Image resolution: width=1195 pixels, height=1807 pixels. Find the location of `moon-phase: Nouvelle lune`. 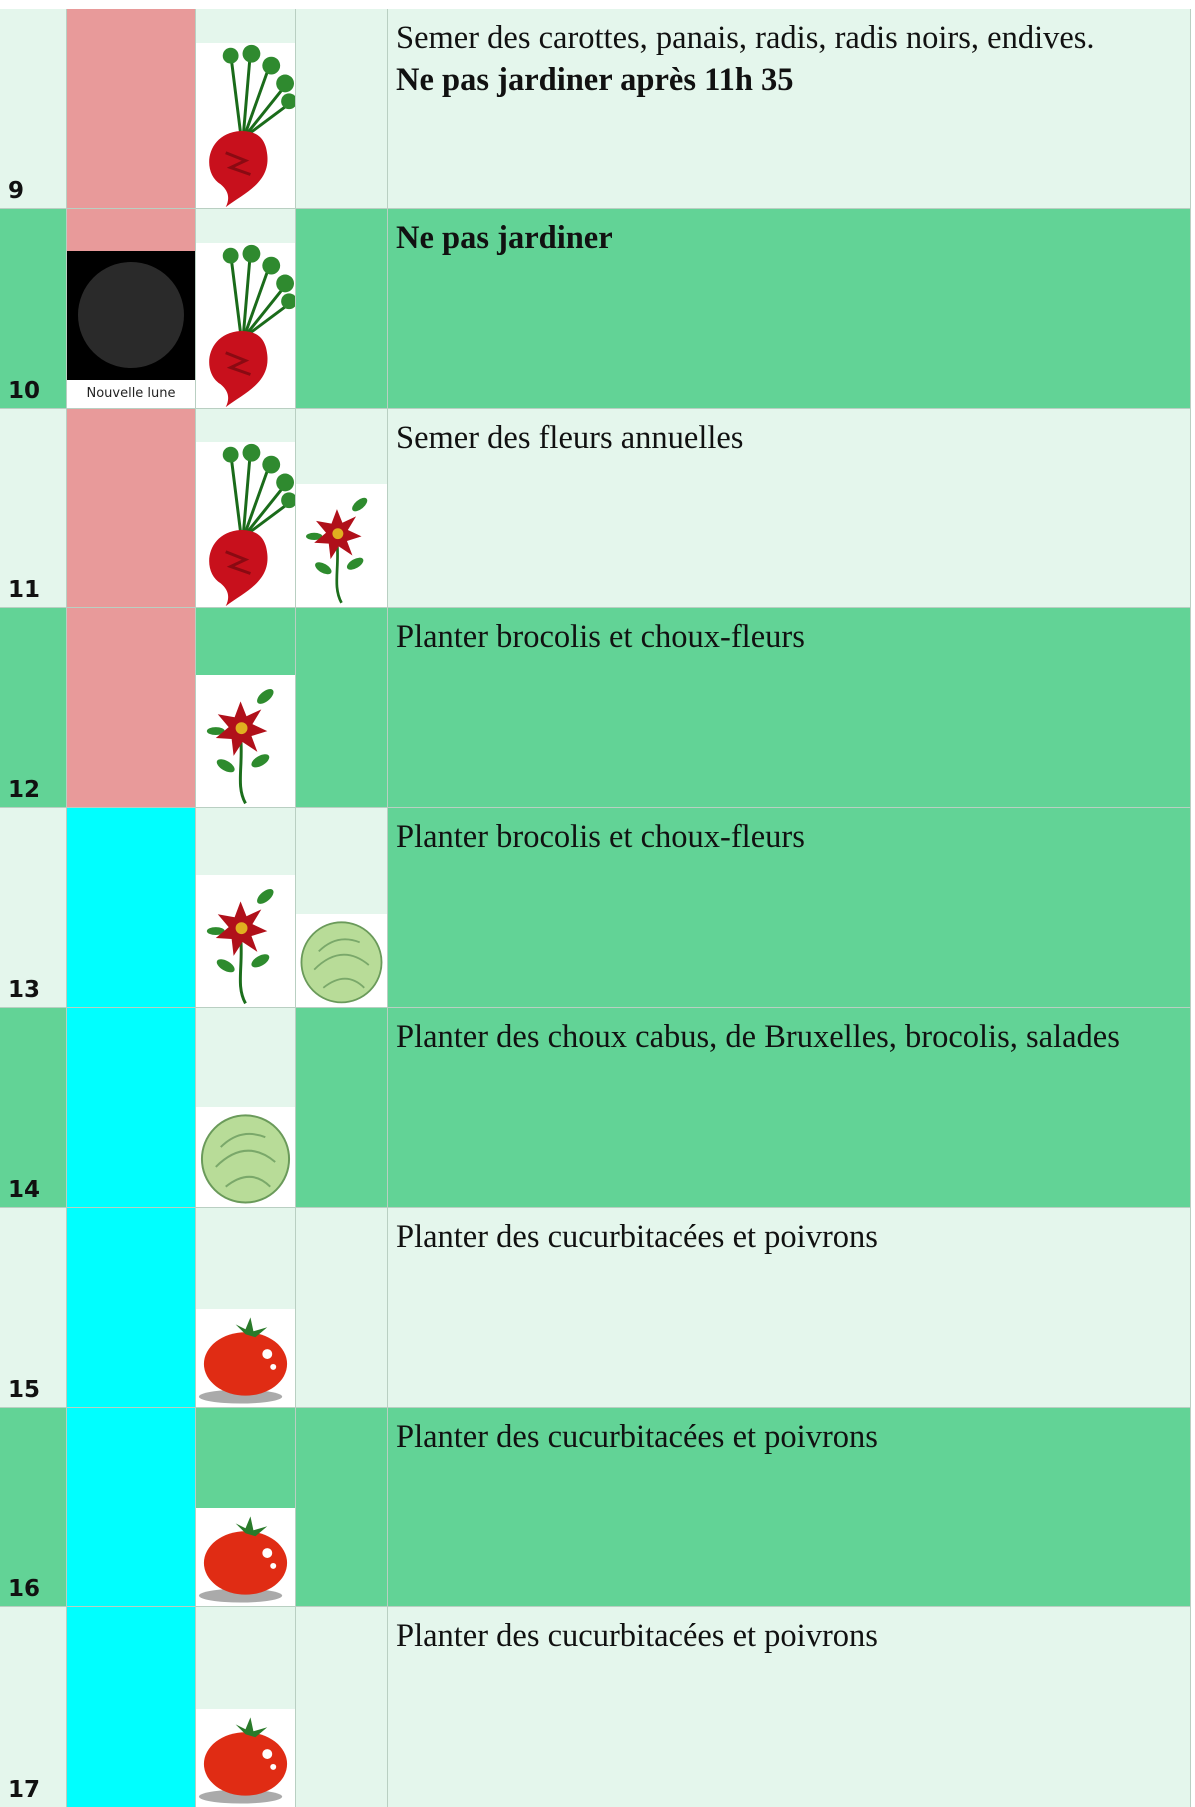

moon-phase: Nouvelle lune is located at coordinates (131, 308).